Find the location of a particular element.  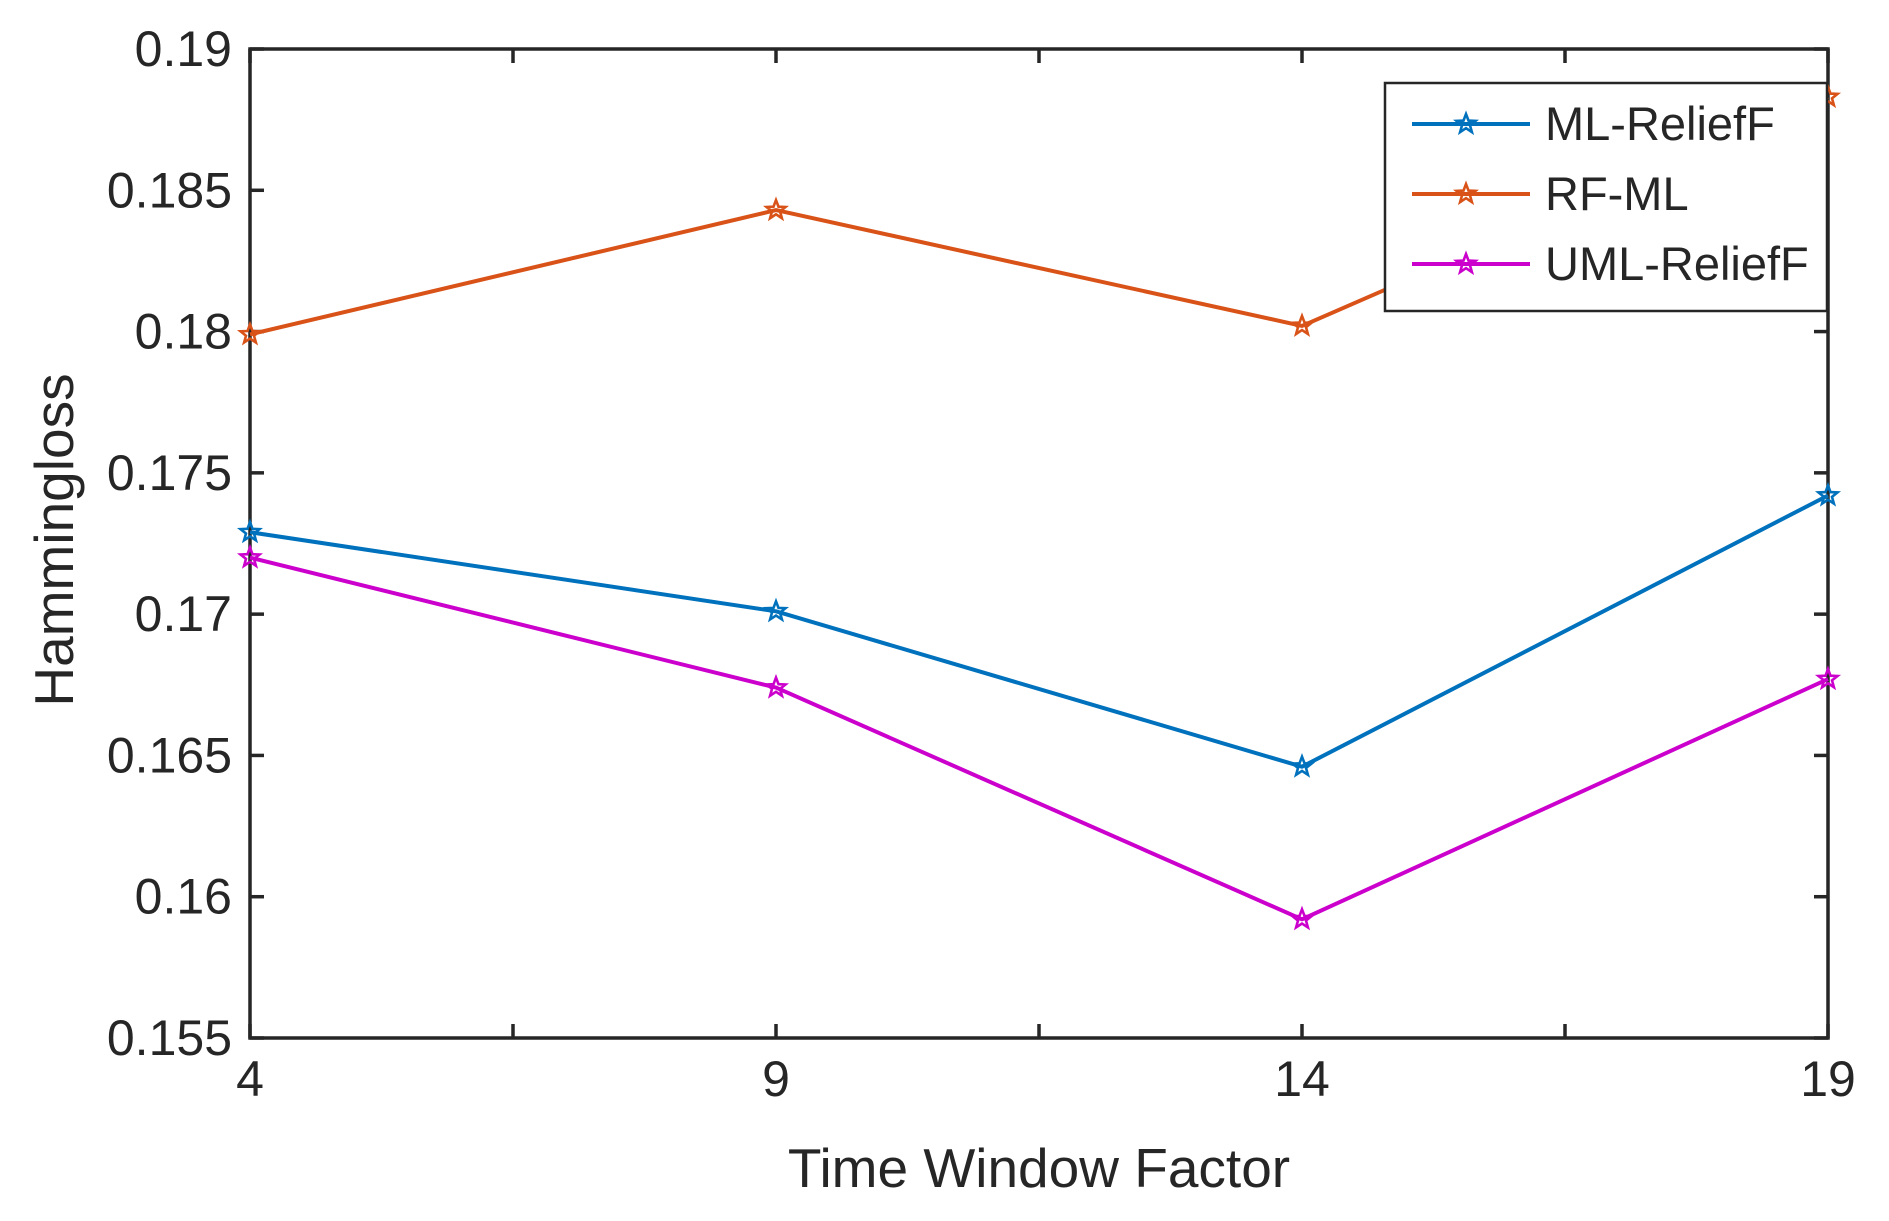

x-tick-label: 9 is located at coordinates (776, 1079).